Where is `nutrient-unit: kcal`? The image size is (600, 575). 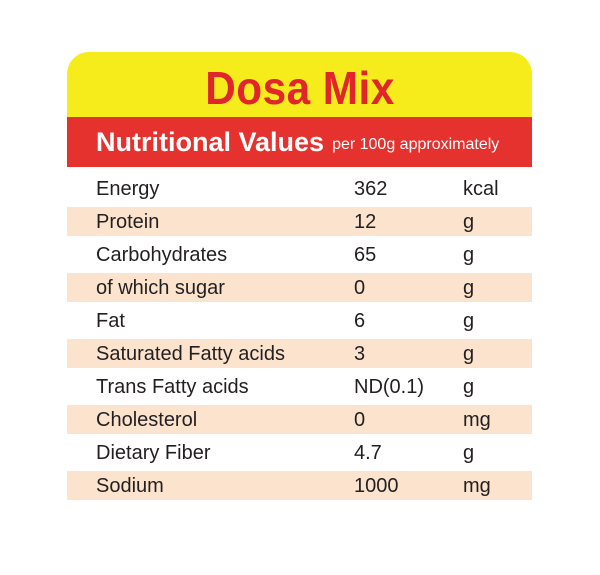 nutrient-unit: kcal is located at coordinates (481, 189).